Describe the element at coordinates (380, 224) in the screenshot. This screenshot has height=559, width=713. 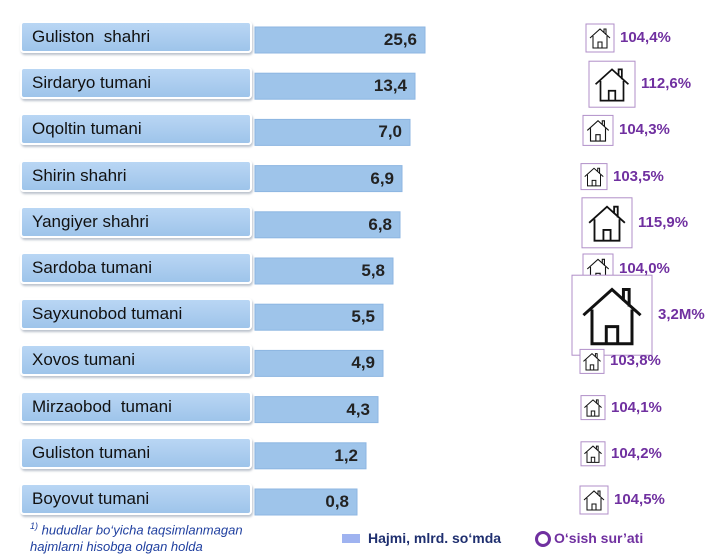
I see `value-label-4: 6,8` at that location.